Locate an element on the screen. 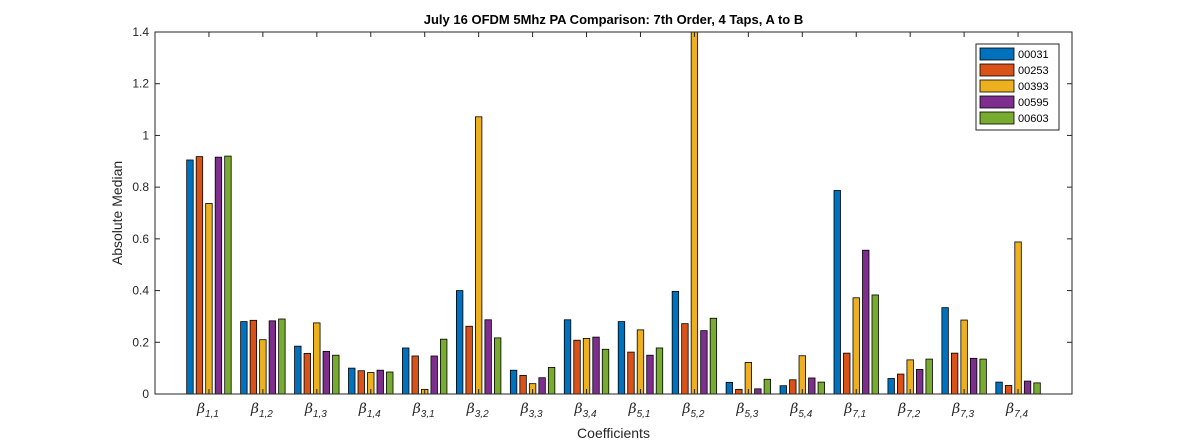 Image resolution: width=1184 pixels, height=442 pixels. x-tick-label: β3,2 is located at coordinates (477, 410).